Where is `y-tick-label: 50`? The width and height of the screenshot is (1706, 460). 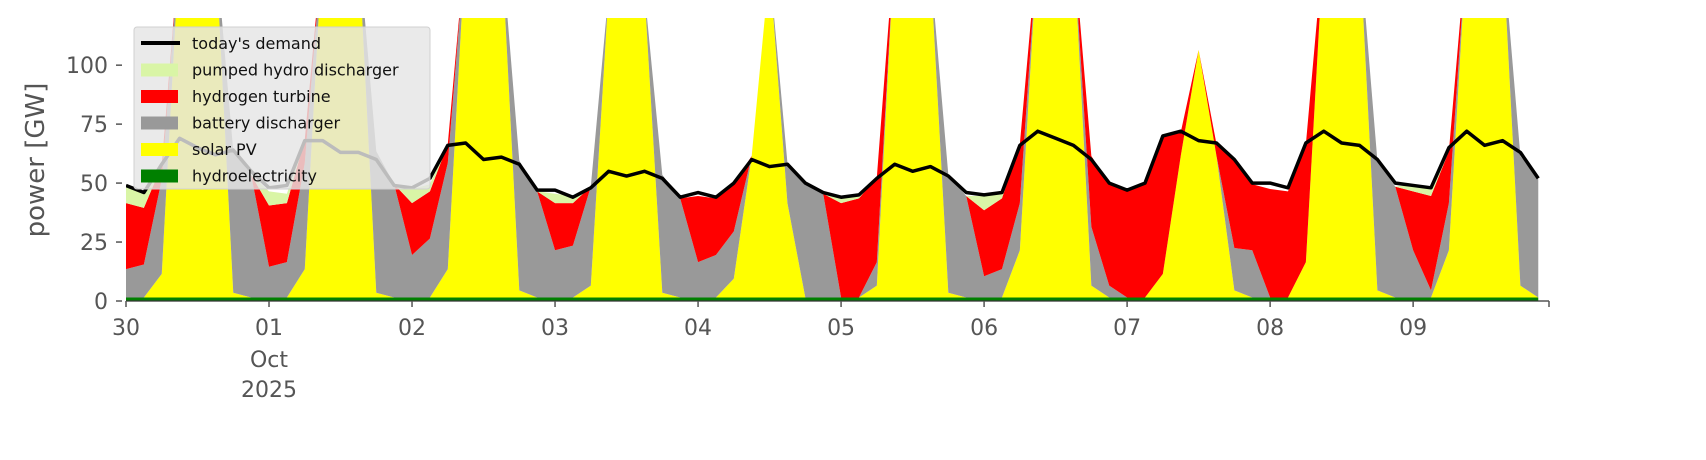 y-tick-label: 50 is located at coordinates (94, 184).